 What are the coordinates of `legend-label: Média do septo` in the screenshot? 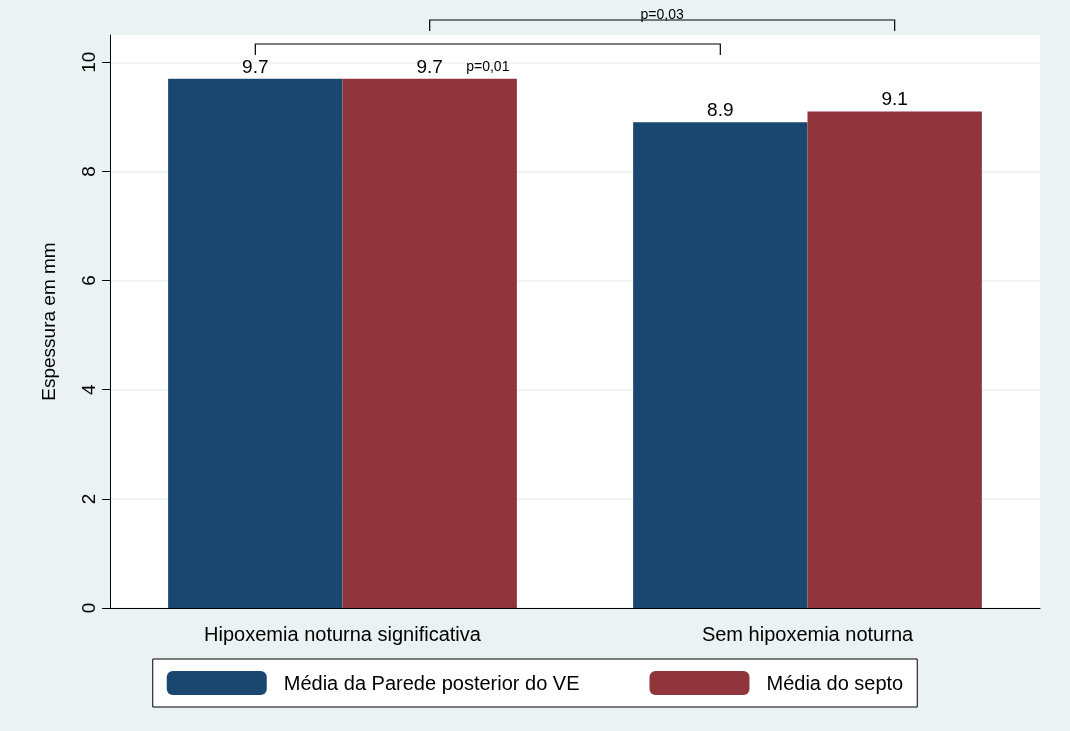 It's located at (835, 683).